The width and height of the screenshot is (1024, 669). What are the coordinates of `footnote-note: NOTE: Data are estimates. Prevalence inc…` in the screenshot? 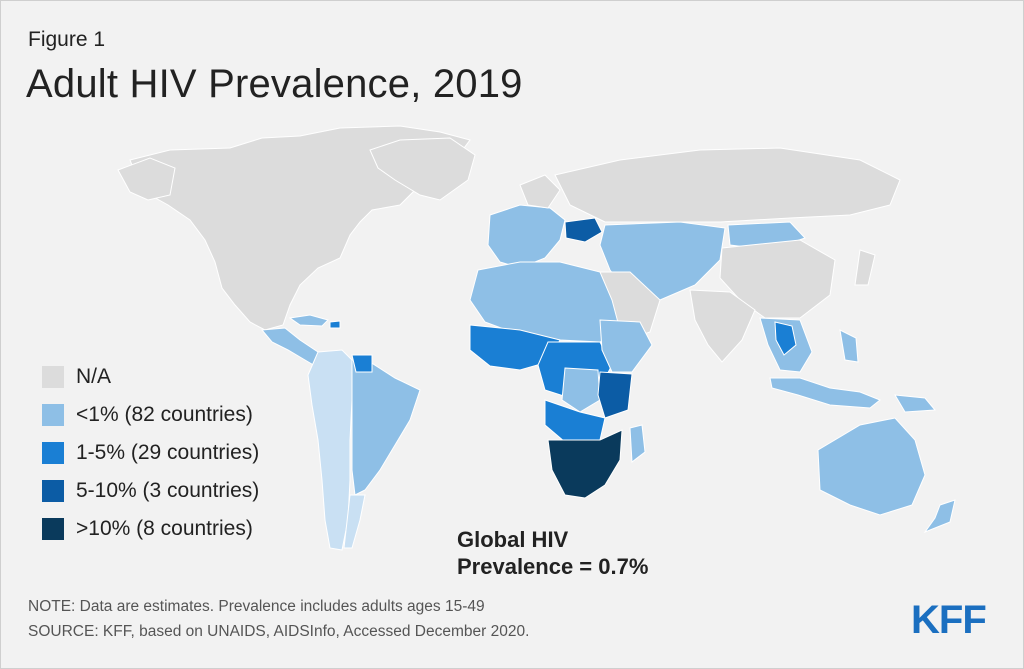 It's located at (256, 606).